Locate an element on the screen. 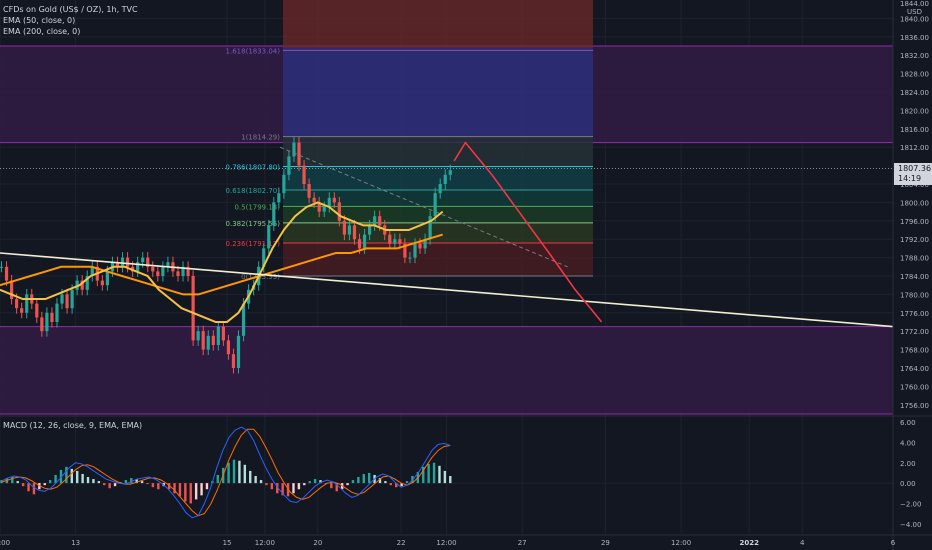 Image resolution: width=932 pixels, height=550 pixels. price-axis-tick: 1764.00 is located at coordinates (914, 369).